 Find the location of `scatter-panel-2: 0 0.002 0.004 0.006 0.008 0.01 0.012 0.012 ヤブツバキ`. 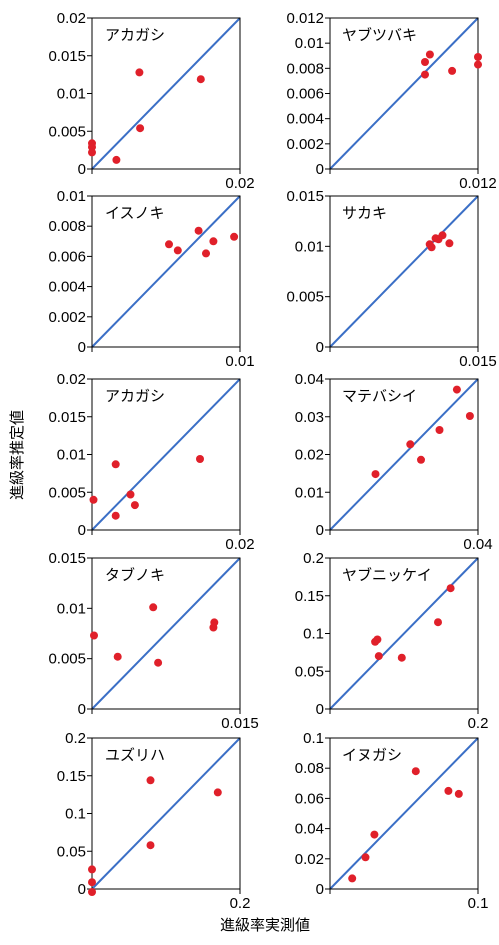

scatter-panel-2: 0 0.002 0.004 0.006 0.008 0.01 0.012 0.012 ヤブツバキ is located at coordinates (391, 101).